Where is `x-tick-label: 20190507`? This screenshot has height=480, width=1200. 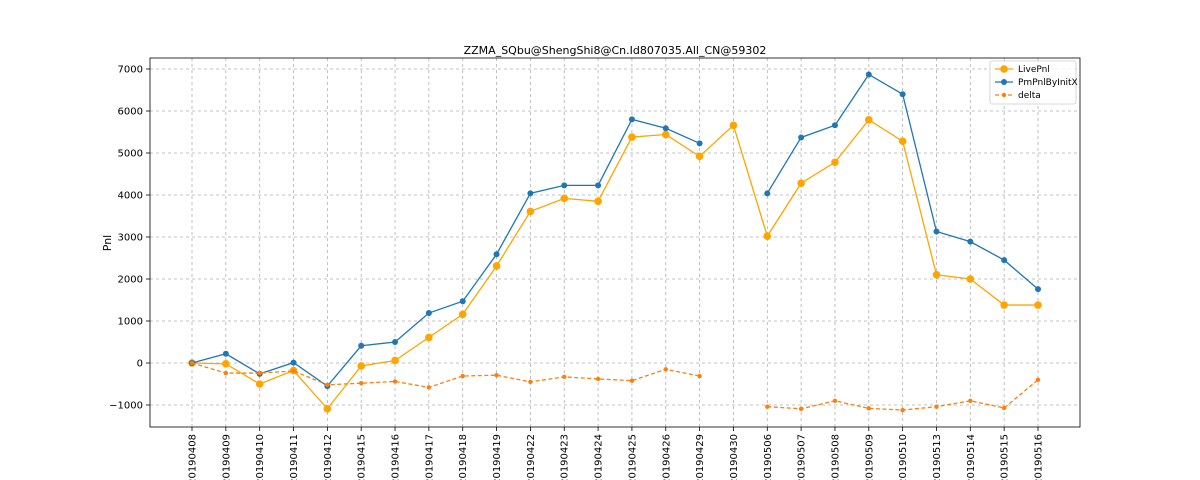
x-tick-label: 20190507 is located at coordinates (802, 457).